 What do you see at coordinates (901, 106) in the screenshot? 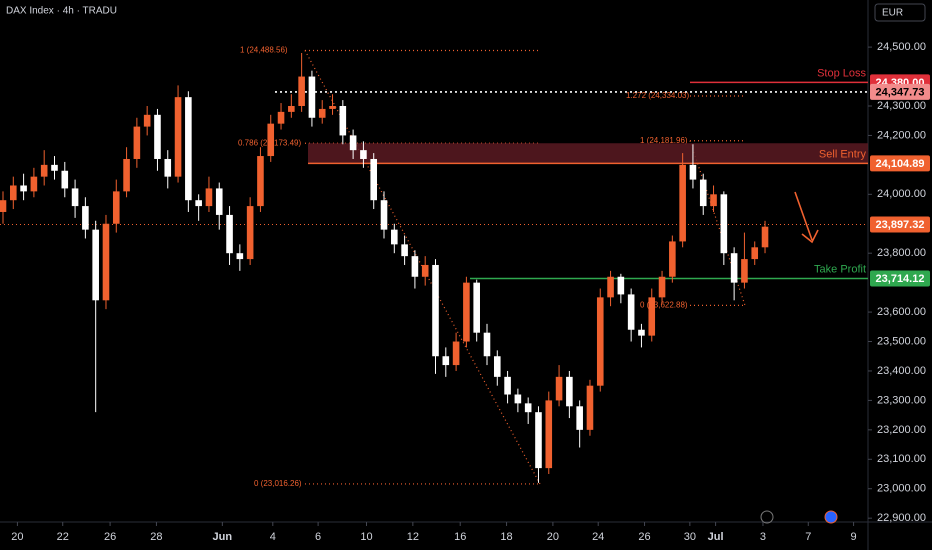
I see `y-tick-label: 24,300.00` at bounding box center [901, 106].